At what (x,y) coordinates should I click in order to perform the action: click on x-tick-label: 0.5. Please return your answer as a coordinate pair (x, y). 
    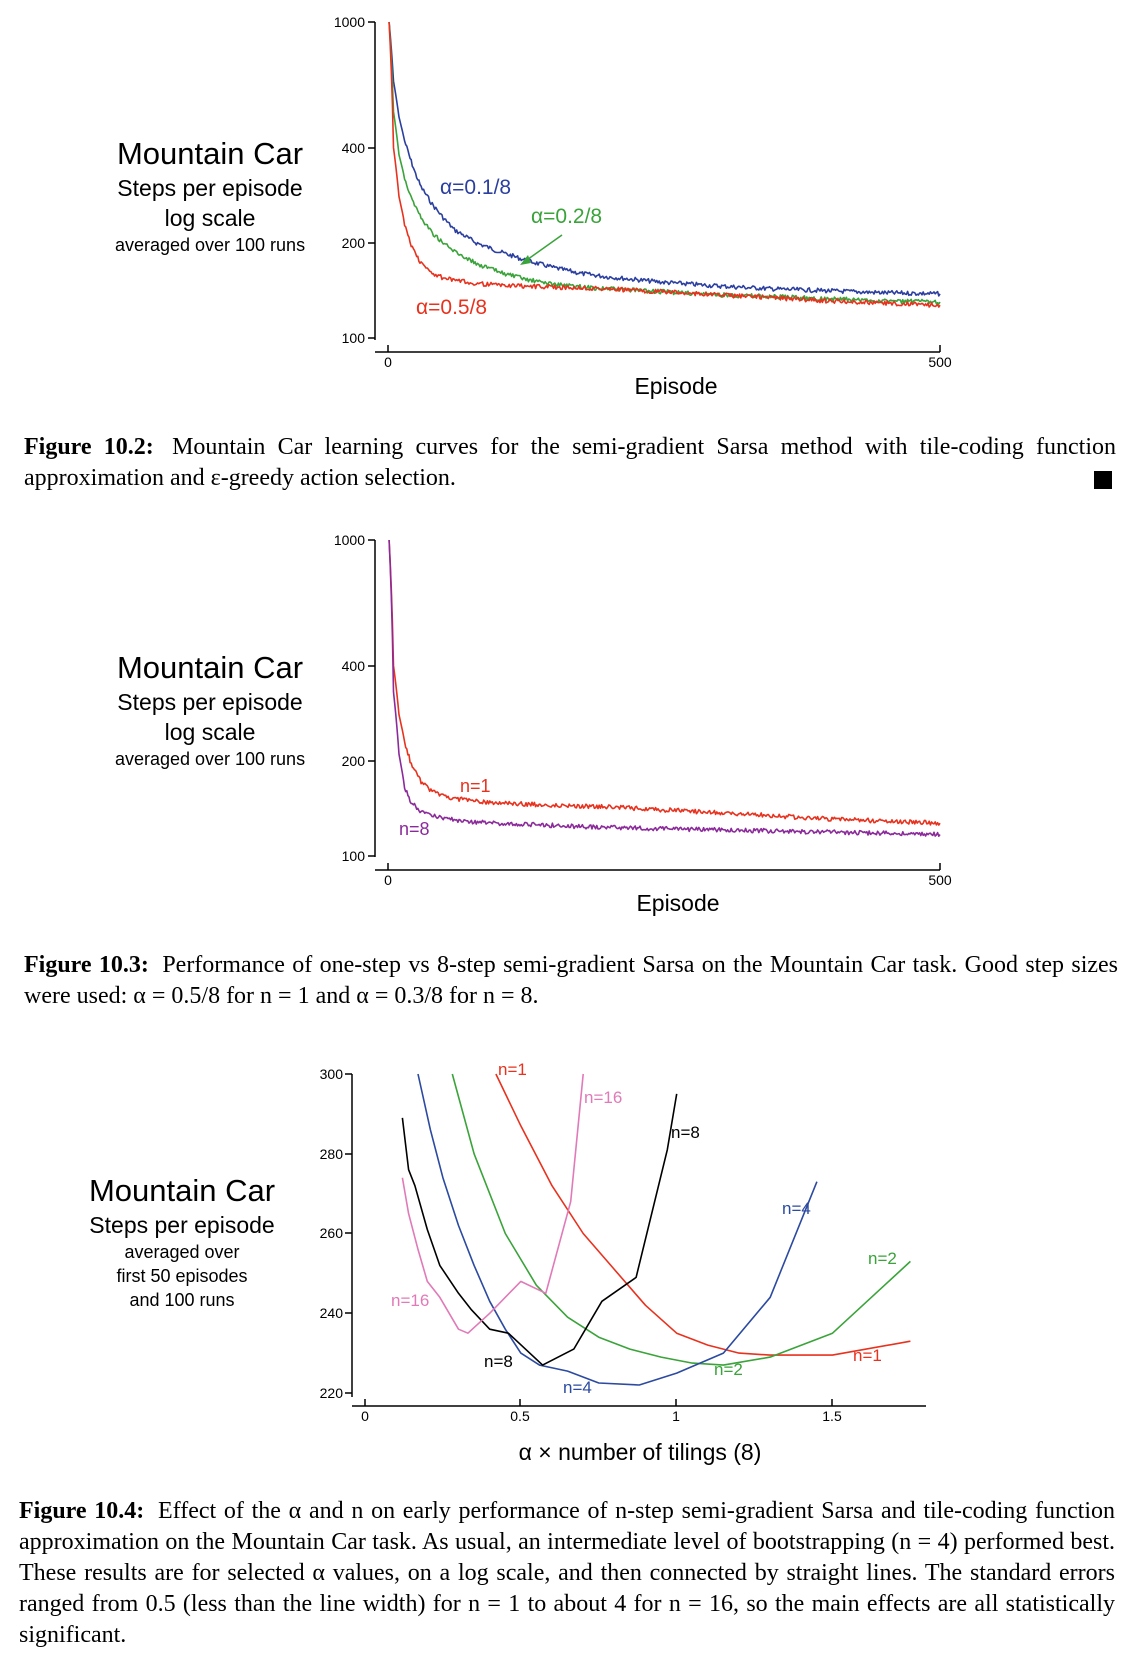
    Looking at the image, I should click on (520, 1416).